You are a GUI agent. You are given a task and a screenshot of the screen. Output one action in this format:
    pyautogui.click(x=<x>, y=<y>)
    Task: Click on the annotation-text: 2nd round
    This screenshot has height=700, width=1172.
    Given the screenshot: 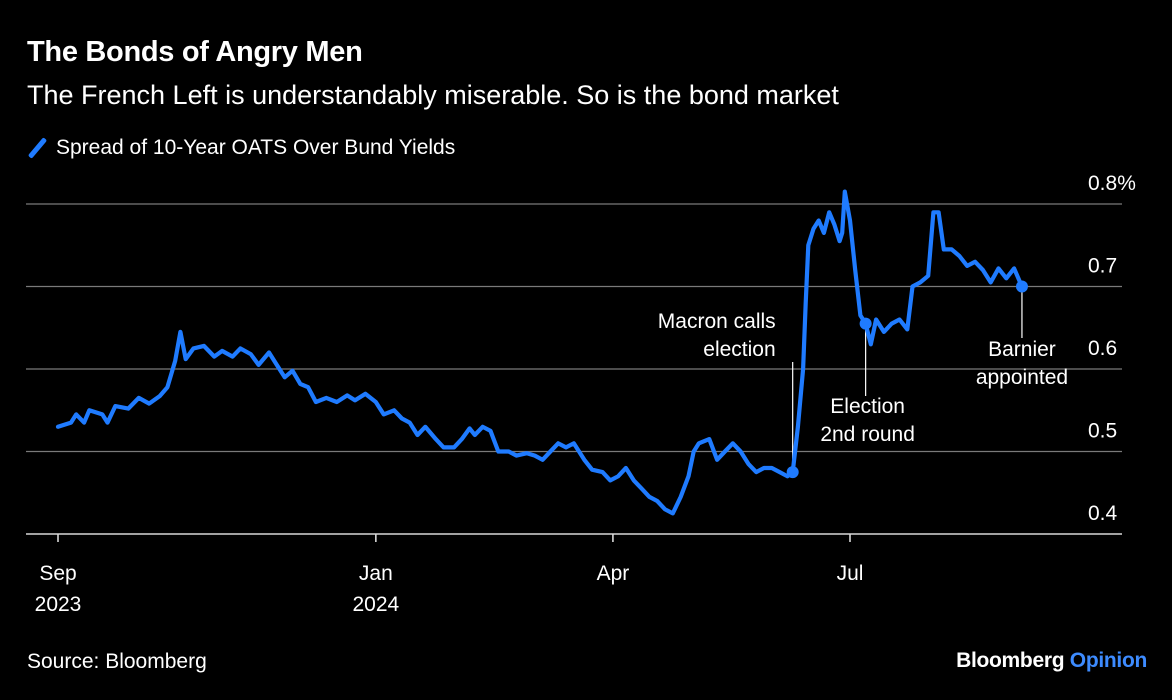 What is the action you would take?
    pyautogui.click(x=867, y=434)
    